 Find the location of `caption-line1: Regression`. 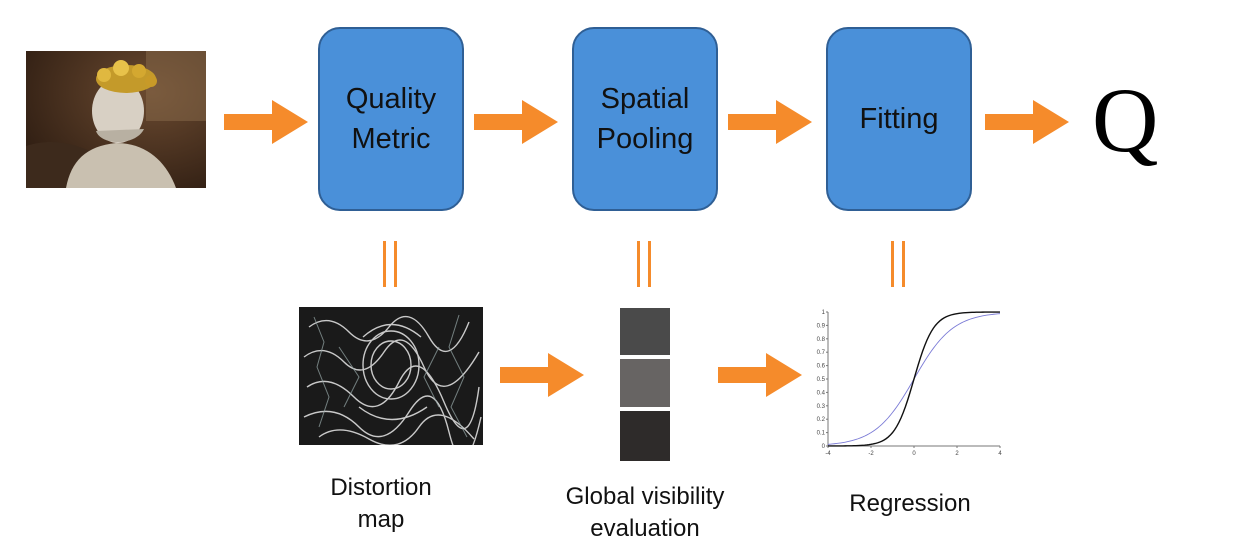

caption-line1: Regression is located at coordinates (910, 503).